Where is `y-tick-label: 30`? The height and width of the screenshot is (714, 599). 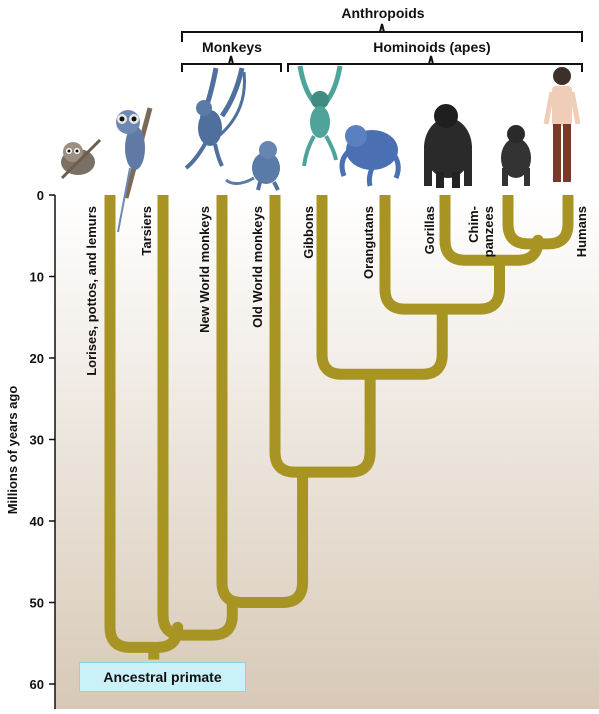 y-tick-label: 30 is located at coordinates (37, 440).